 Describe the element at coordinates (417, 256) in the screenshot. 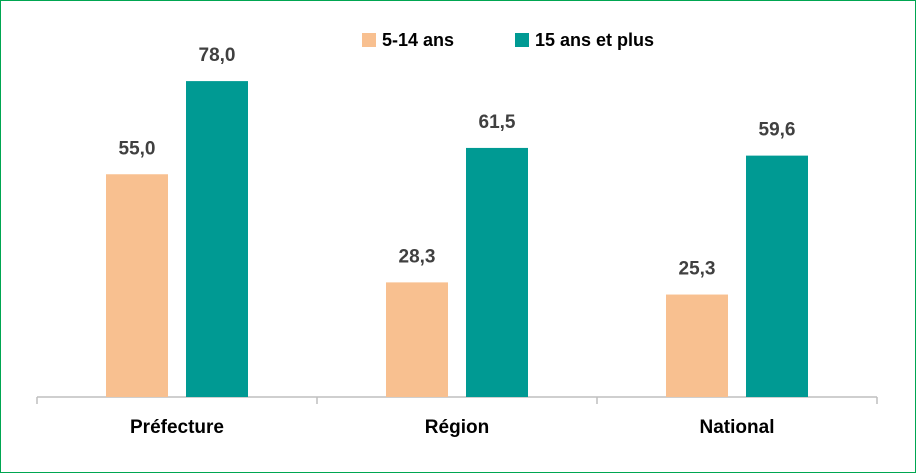

I see `data-label: 28,3` at that location.